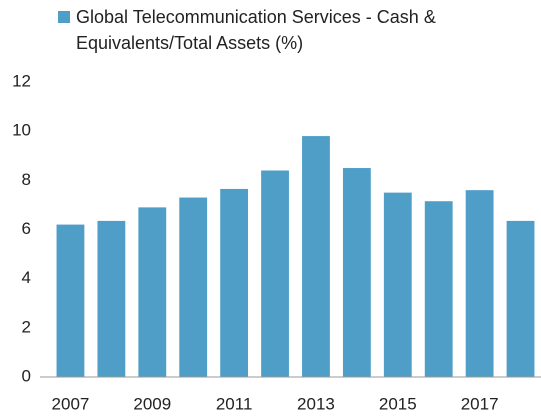  What do you see at coordinates (152, 403) in the screenshot?
I see `x-tick-label: 2009` at bounding box center [152, 403].